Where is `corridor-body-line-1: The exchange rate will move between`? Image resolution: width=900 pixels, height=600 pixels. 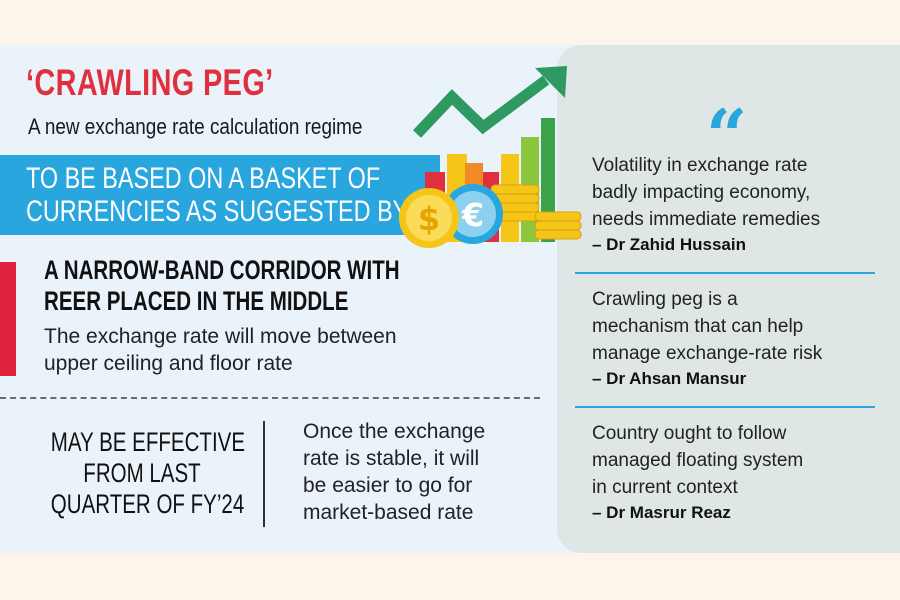
corridor-body-line-1: The exchange rate will move between is located at coordinates (220, 336).